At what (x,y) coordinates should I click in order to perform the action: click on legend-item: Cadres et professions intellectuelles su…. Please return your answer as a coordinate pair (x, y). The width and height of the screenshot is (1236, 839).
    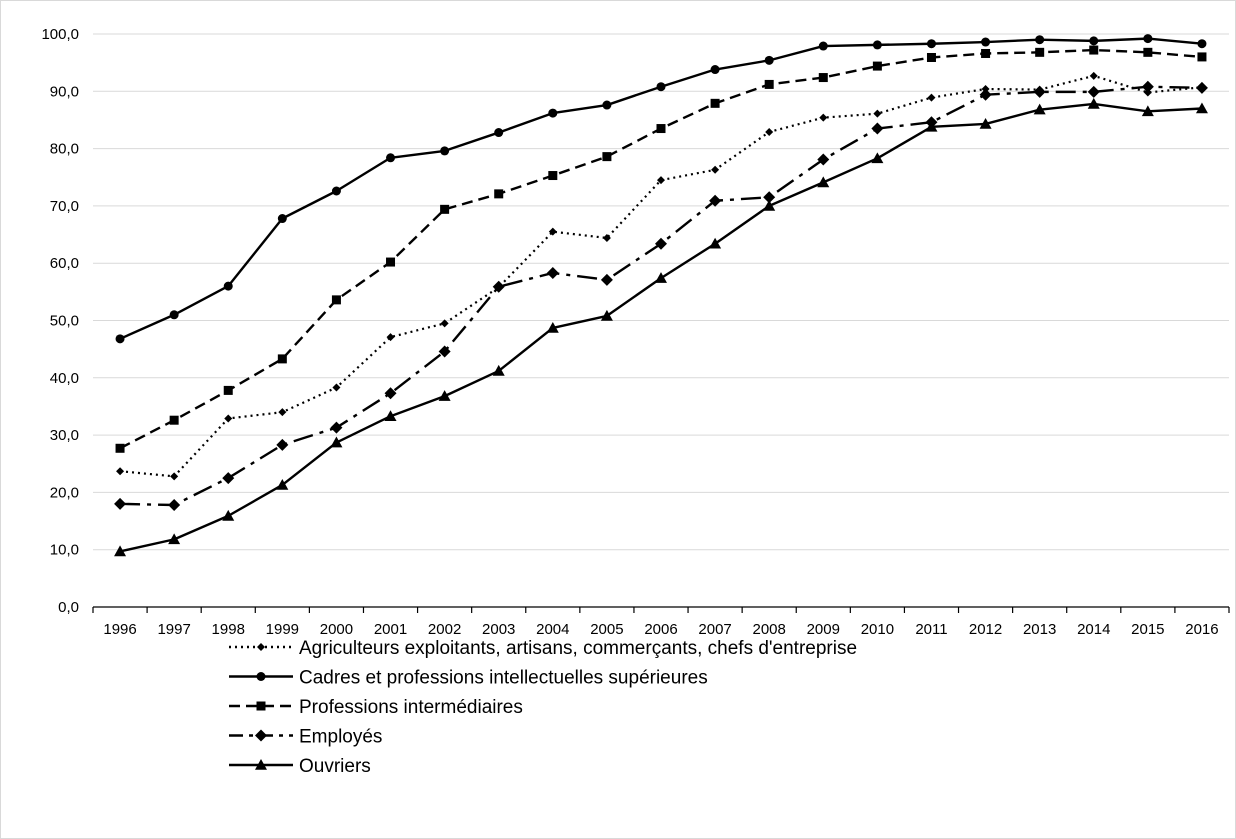
    Looking at the image, I should click on (468, 678).